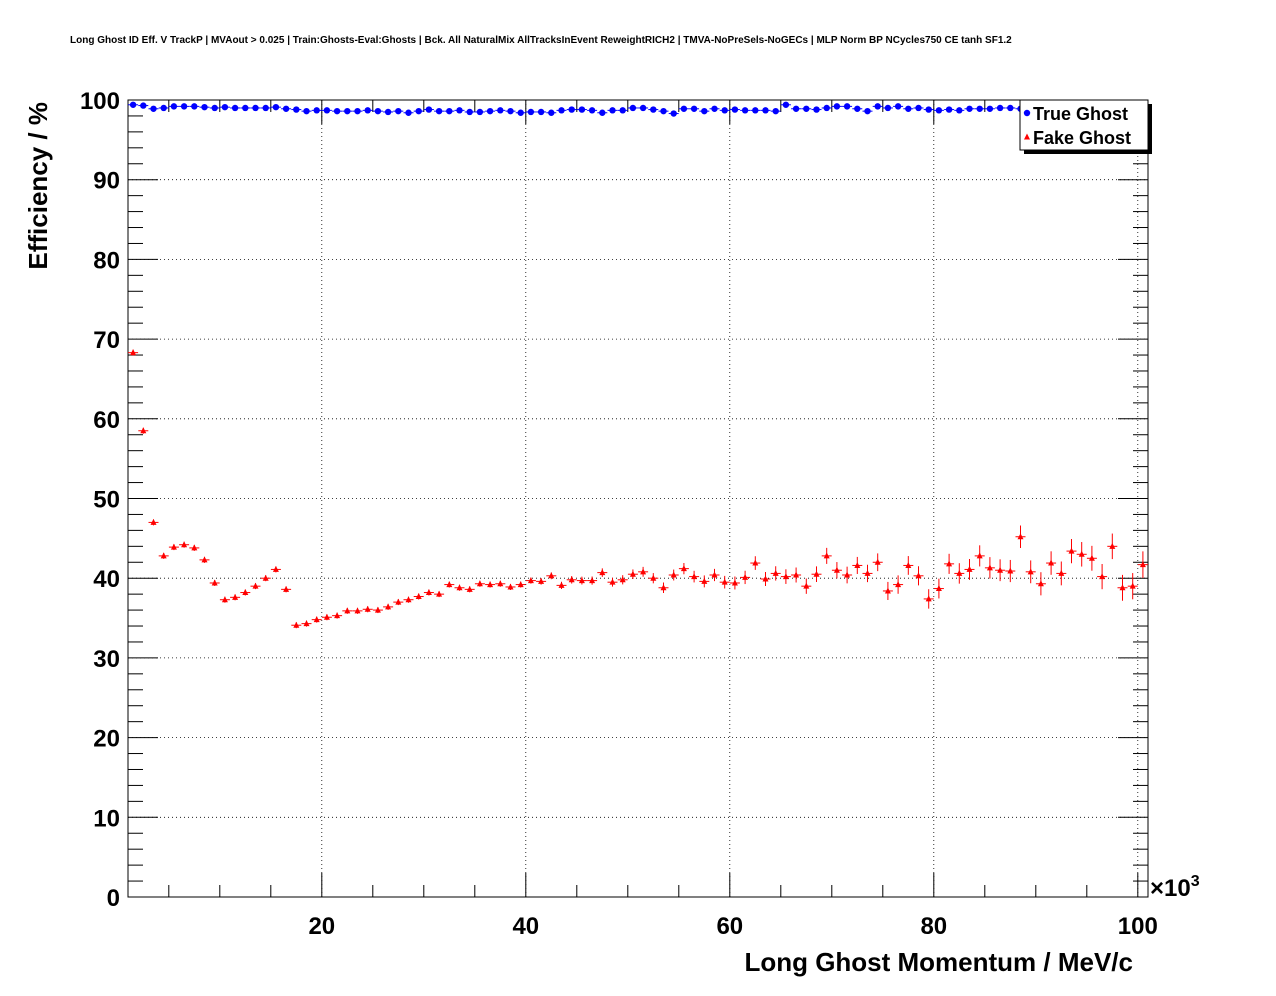 The width and height of the screenshot is (1276, 996). What do you see at coordinates (1195, 881) in the screenshot?
I see `x-multiplier-exponent: 3` at bounding box center [1195, 881].